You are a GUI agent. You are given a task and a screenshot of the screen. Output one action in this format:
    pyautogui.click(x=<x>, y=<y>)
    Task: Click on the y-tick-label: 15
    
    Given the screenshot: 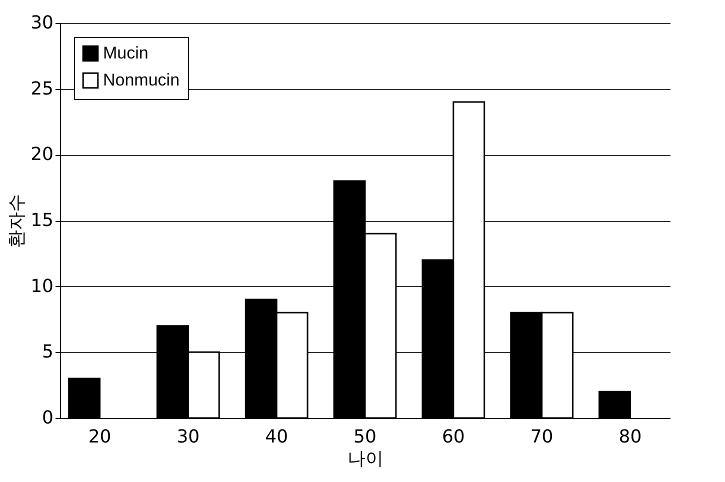 What is the action you would take?
    pyautogui.click(x=42, y=220)
    